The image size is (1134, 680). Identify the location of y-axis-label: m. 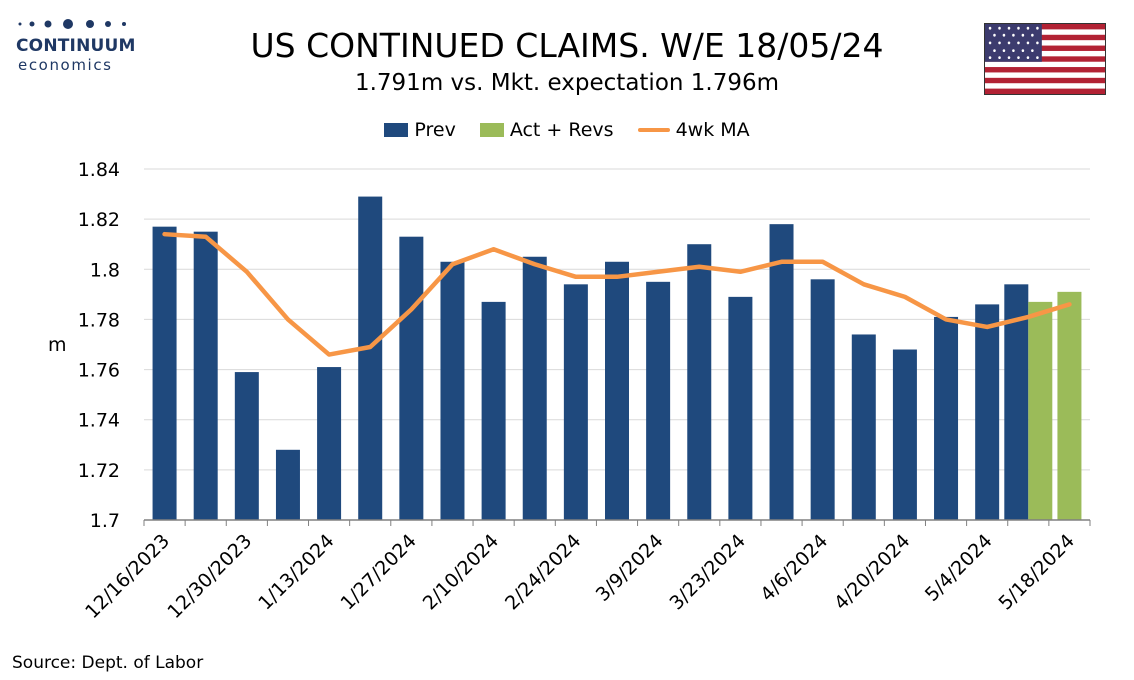
(57, 345).